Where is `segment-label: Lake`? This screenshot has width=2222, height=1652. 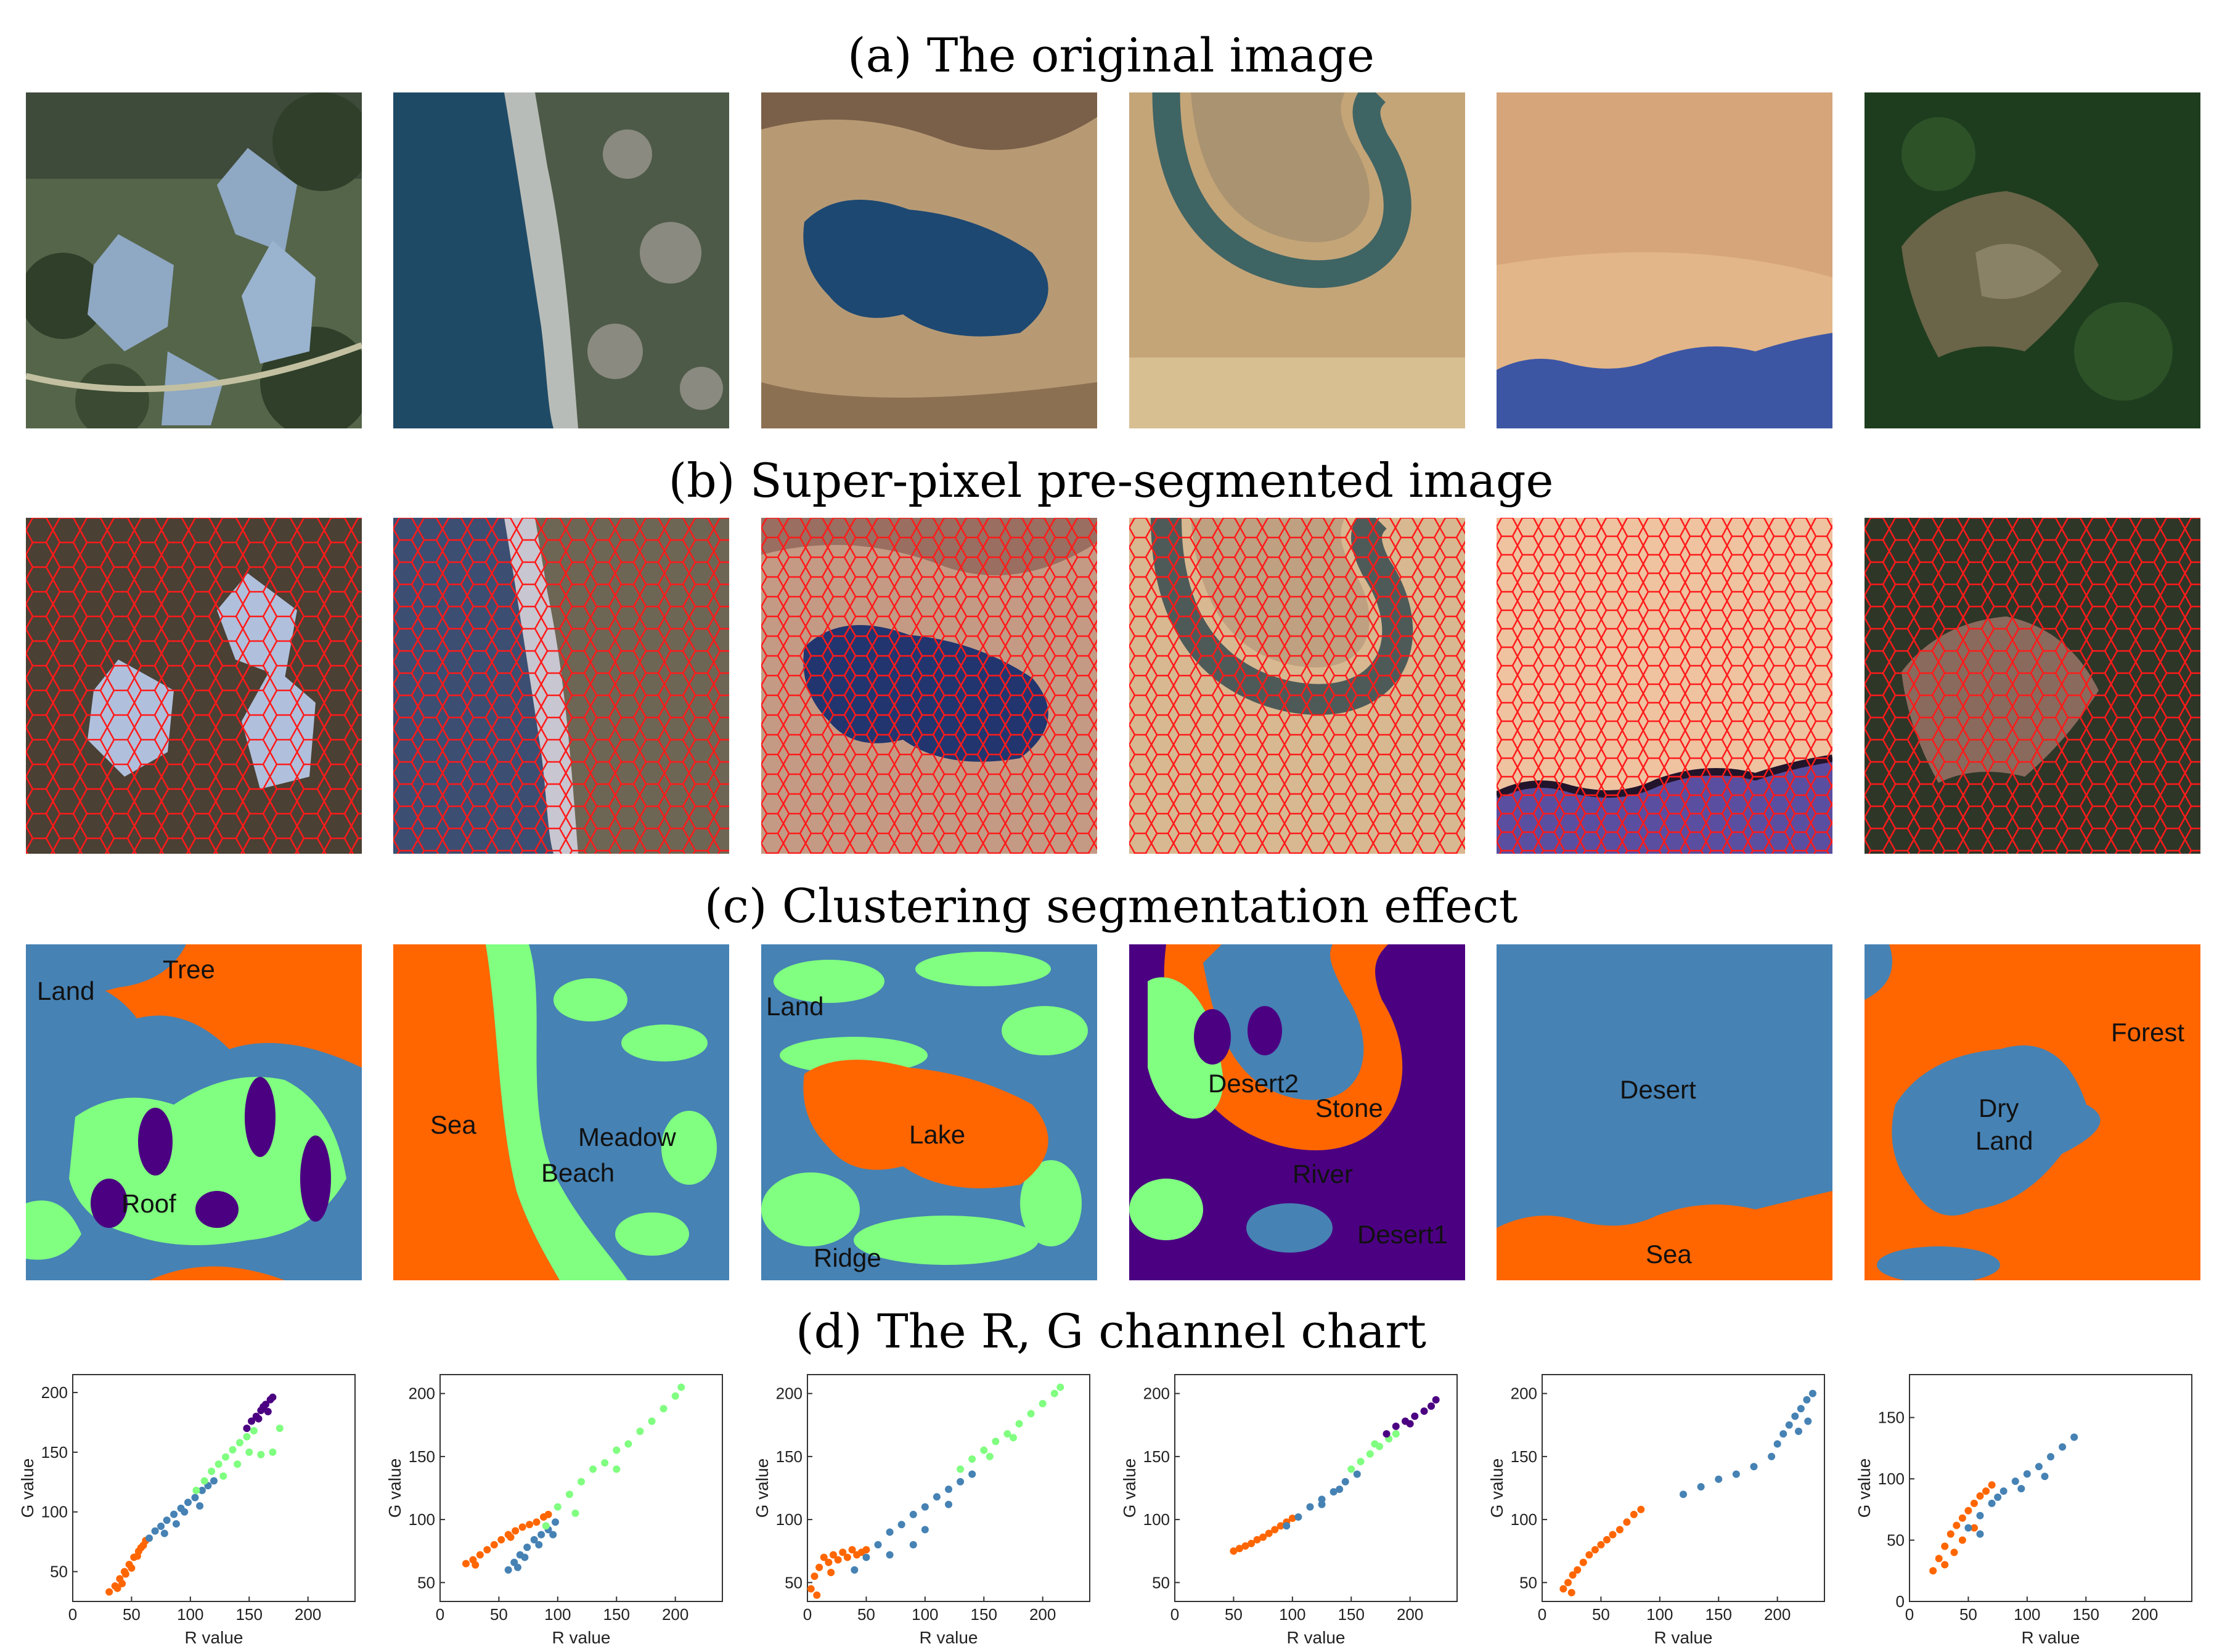 segment-label: Lake is located at coordinates (937, 1134).